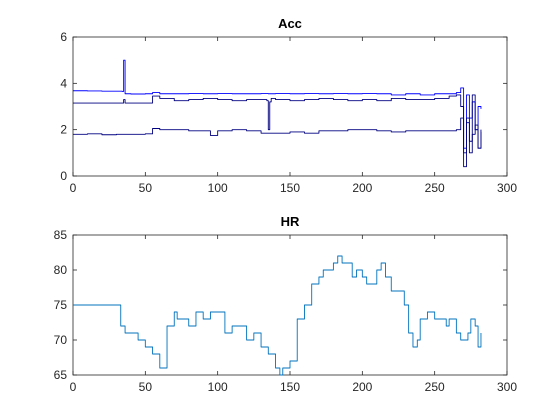 The height and width of the screenshot is (420, 560). What do you see at coordinates (146, 387) in the screenshot?
I see `hr-x-tick-label: 50` at bounding box center [146, 387].